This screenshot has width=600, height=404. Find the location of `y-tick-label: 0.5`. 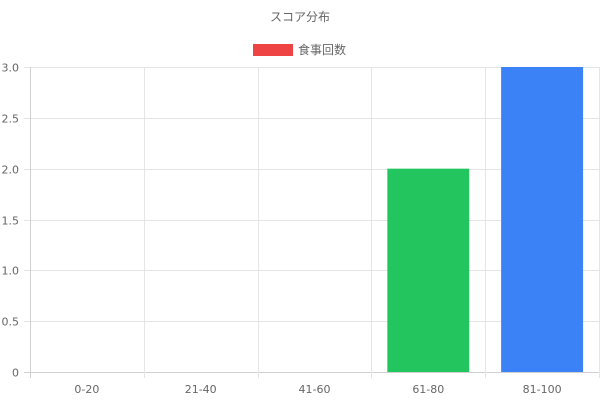

y-tick-label: 0.5 is located at coordinates (11, 322).